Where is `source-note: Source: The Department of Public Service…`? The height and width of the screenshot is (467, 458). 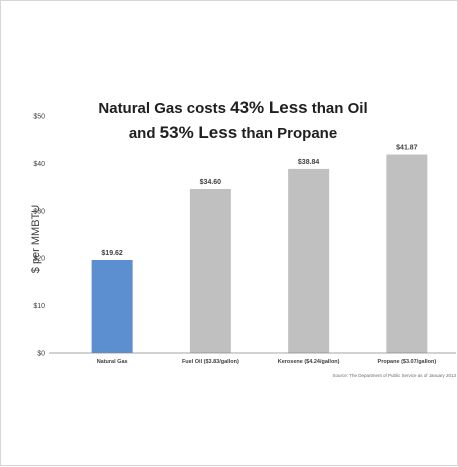 source-note: Source: The Department of Public Service… is located at coordinates (395, 375).